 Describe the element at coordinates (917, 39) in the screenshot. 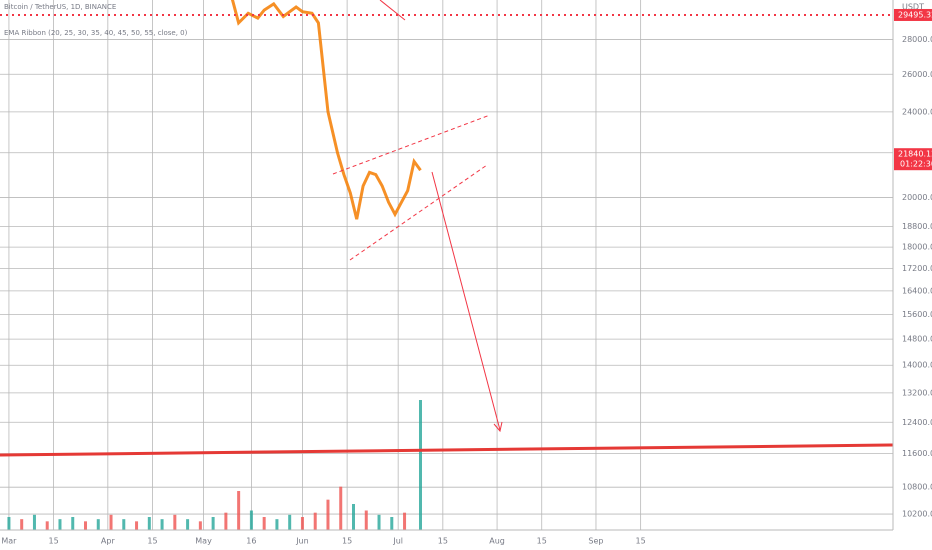

I see `y-tick-label: 28000.00` at that location.